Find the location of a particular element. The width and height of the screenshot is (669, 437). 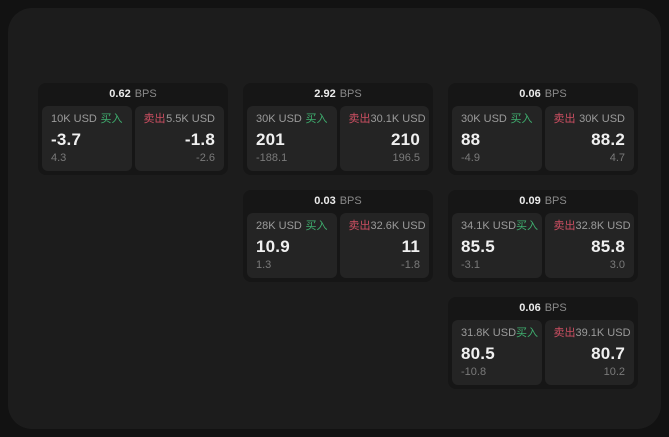

quote-card-1: 0.62 BPS 10K USD 买入 -3.7 4.3 卖出 5.5K USD is located at coordinates (133, 129).